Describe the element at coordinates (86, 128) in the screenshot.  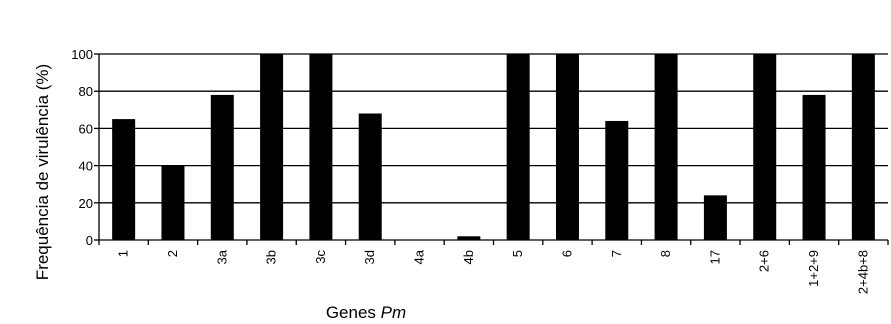
I see `y-tick-label: 60` at that location.